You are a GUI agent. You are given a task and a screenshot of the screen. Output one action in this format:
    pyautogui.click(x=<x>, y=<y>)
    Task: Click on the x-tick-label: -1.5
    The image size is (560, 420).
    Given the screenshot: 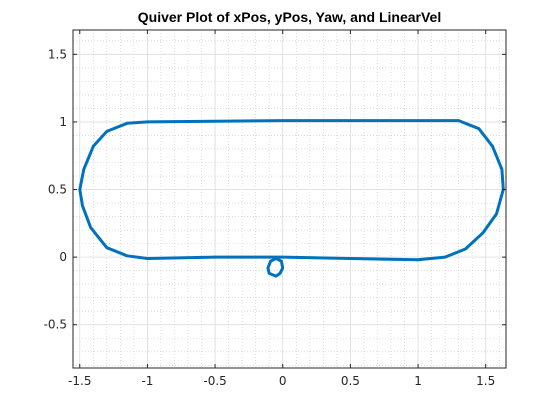 What is the action you would take?
    pyautogui.click(x=79, y=381)
    